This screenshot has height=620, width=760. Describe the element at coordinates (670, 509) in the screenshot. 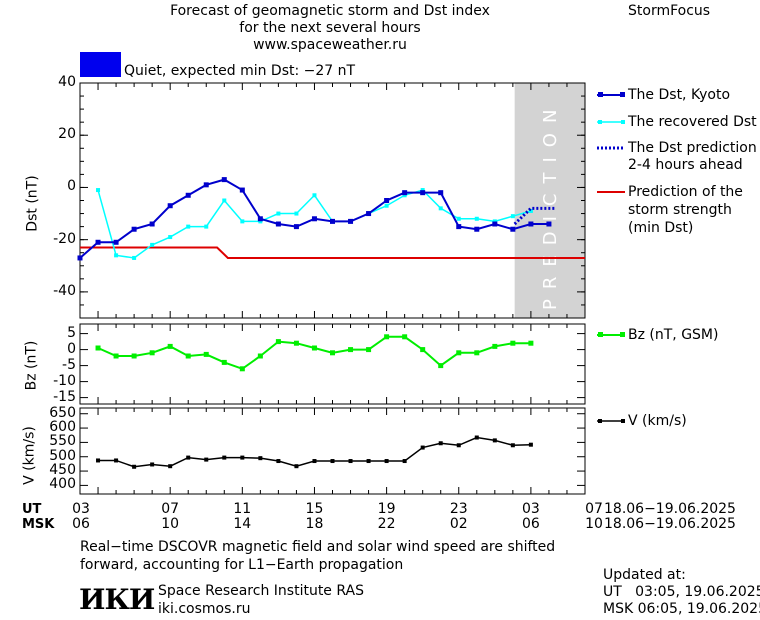

I see `ut-range: 18.06−19.06.2025` at that location.